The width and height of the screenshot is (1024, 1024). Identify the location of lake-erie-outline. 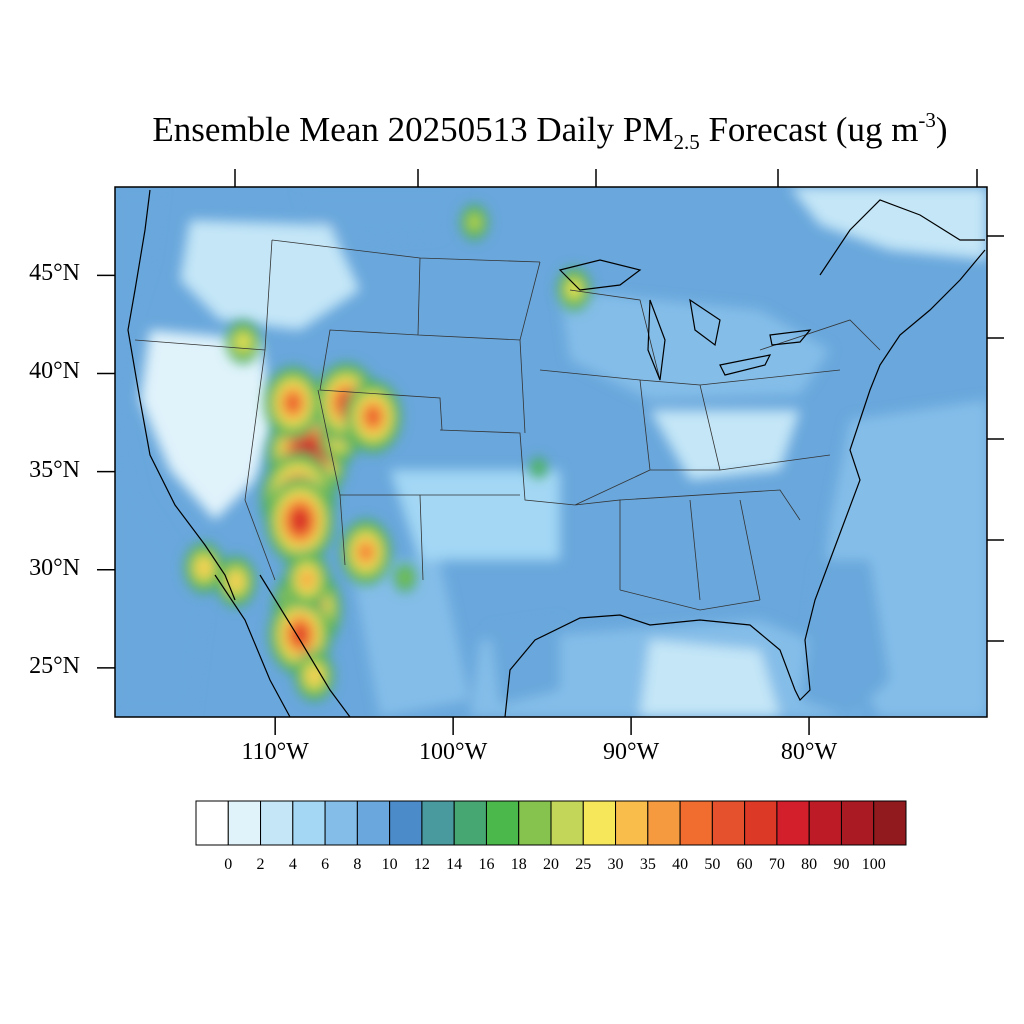
(745, 365).